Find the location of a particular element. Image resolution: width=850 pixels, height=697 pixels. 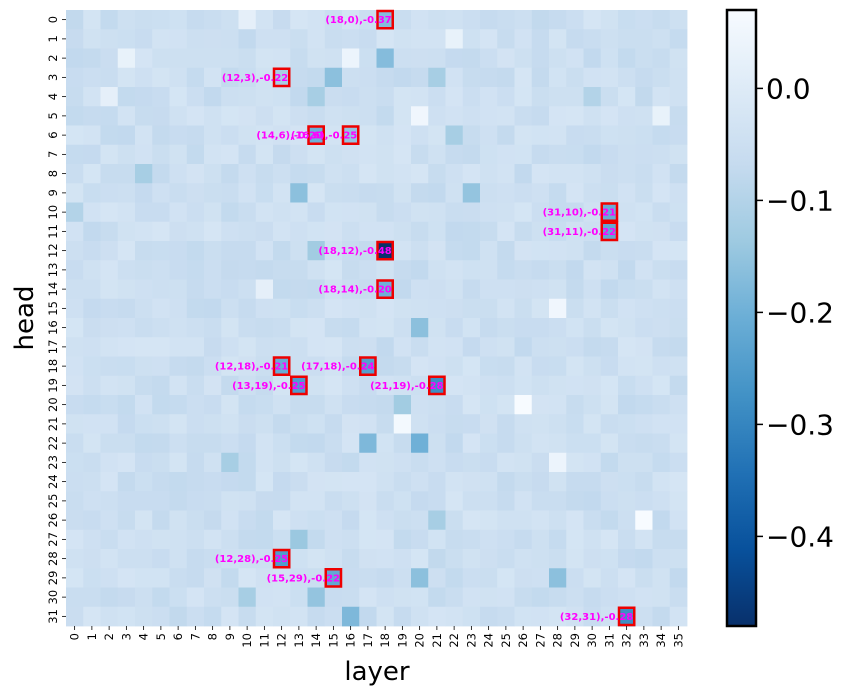

y-tick-label: 23 is located at coordinates (53, 462).